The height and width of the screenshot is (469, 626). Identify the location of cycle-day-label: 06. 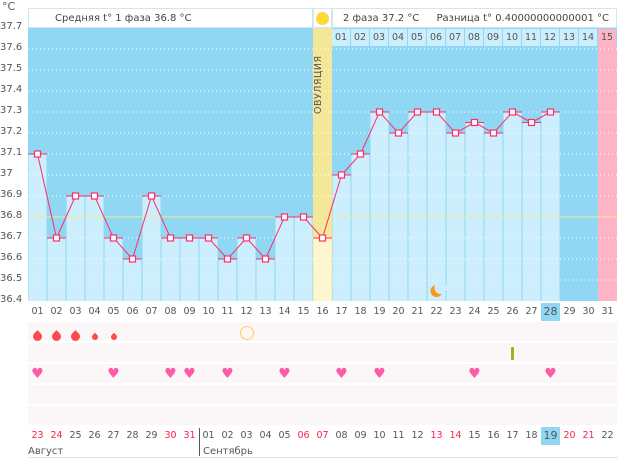
(132, 311).